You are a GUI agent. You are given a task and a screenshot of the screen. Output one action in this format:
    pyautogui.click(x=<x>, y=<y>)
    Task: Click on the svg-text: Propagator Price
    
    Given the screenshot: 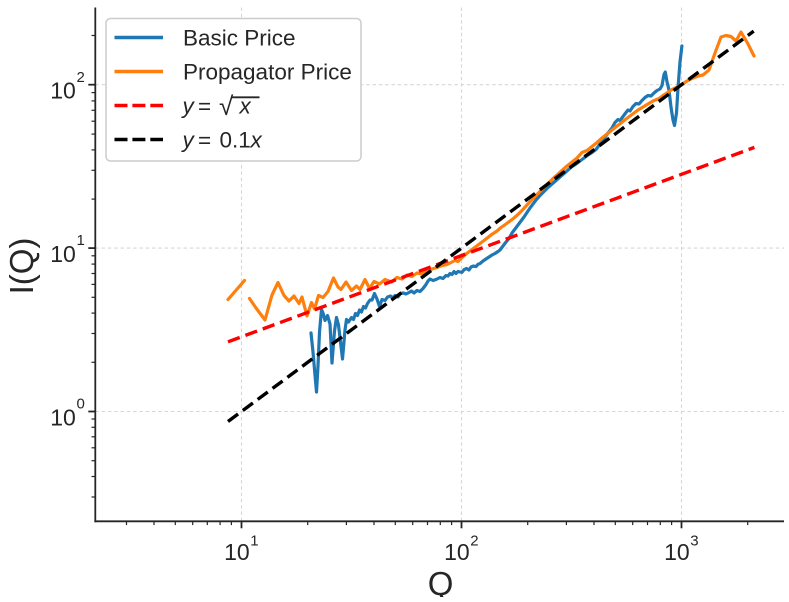 What is the action you would take?
    pyautogui.click(x=267, y=72)
    